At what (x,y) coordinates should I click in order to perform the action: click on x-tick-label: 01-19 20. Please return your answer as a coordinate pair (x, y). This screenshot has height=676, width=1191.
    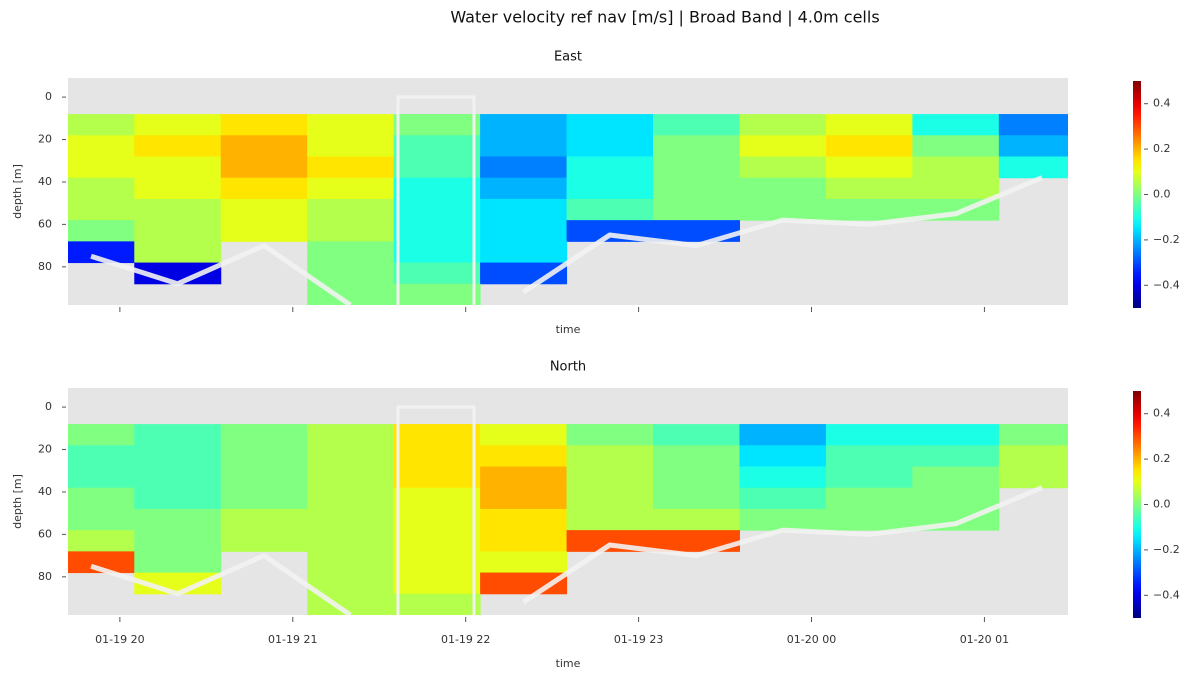
    Looking at the image, I should click on (119, 639).